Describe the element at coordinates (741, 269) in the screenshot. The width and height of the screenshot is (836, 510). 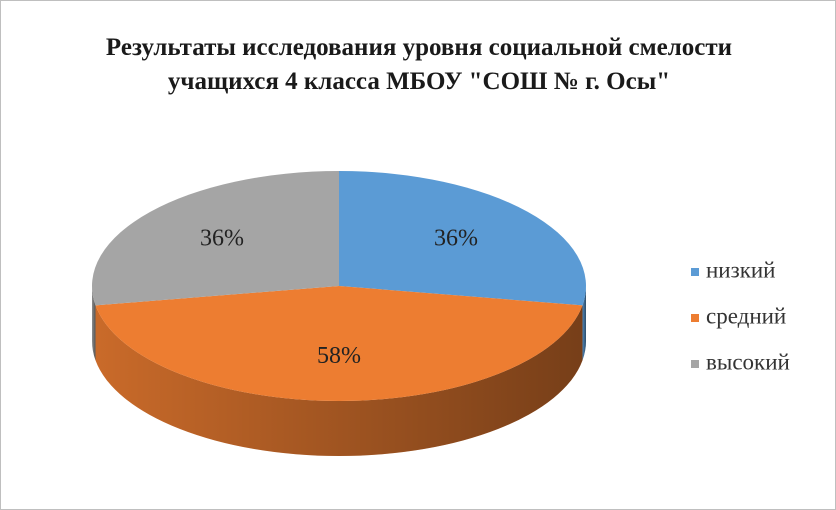
I see `legend-label: низкий` at that location.